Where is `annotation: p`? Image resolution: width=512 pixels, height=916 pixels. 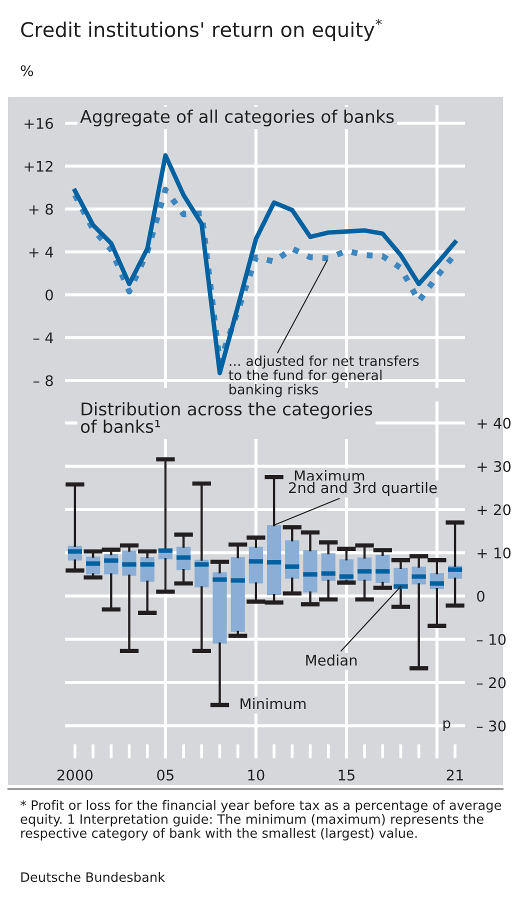 annotation: p is located at coordinates (446, 726).